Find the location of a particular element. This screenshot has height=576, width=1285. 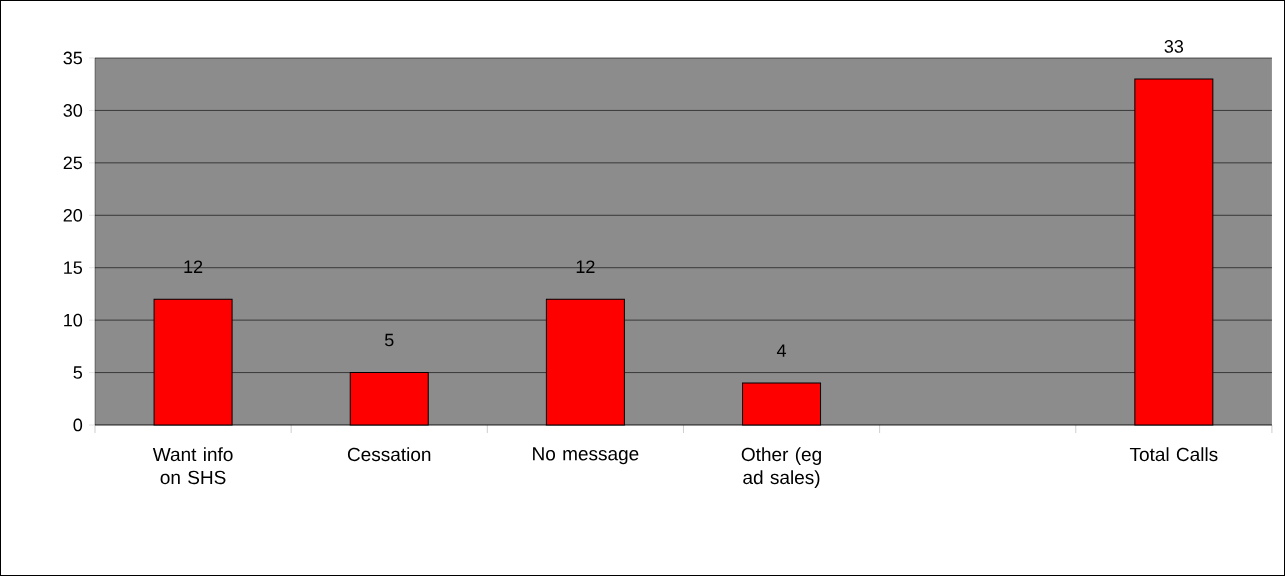

data-label: 33 is located at coordinates (1174, 46).